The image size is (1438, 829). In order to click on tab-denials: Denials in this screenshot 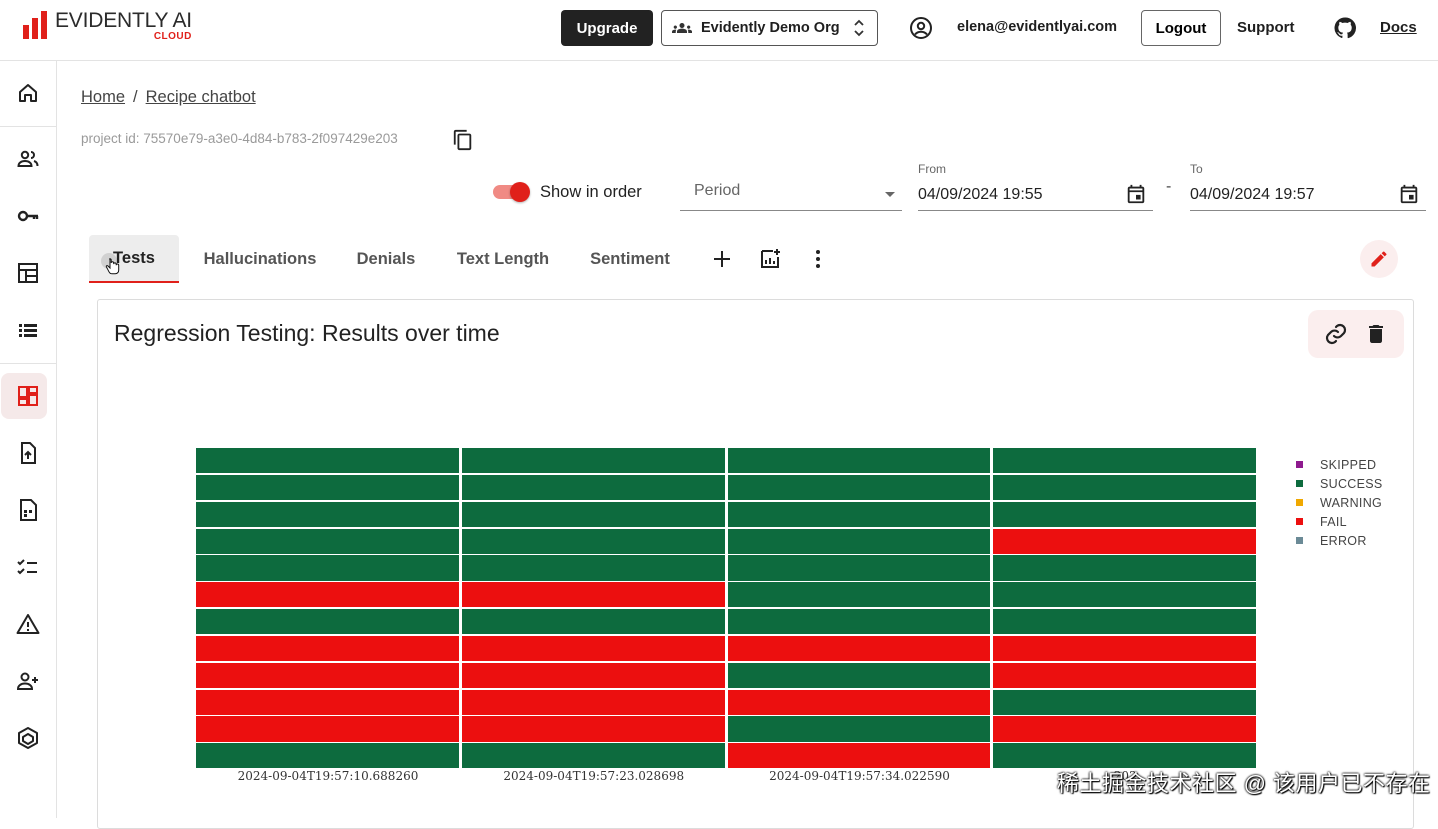, I will do `click(386, 258)`.